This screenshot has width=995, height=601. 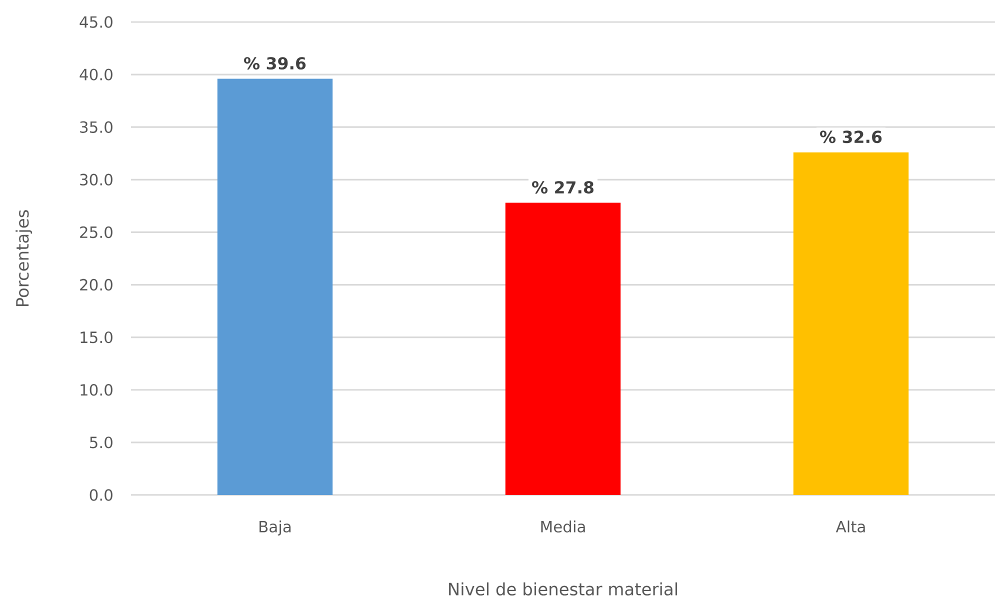 What do you see at coordinates (851, 137) in the screenshot?
I see `data-label: % 32.6` at bounding box center [851, 137].